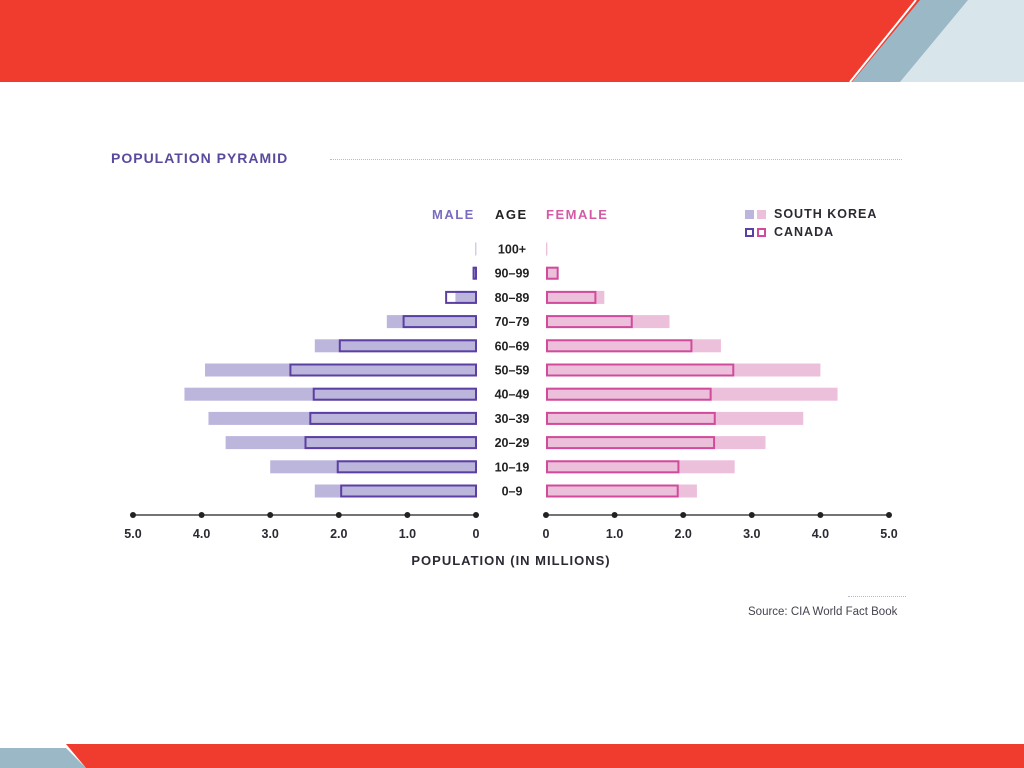 Image resolution: width=1024 pixels, height=768 pixels. What do you see at coordinates (43, 758) in the screenshot?
I see `bottom-banner-blue` at bounding box center [43, 758].